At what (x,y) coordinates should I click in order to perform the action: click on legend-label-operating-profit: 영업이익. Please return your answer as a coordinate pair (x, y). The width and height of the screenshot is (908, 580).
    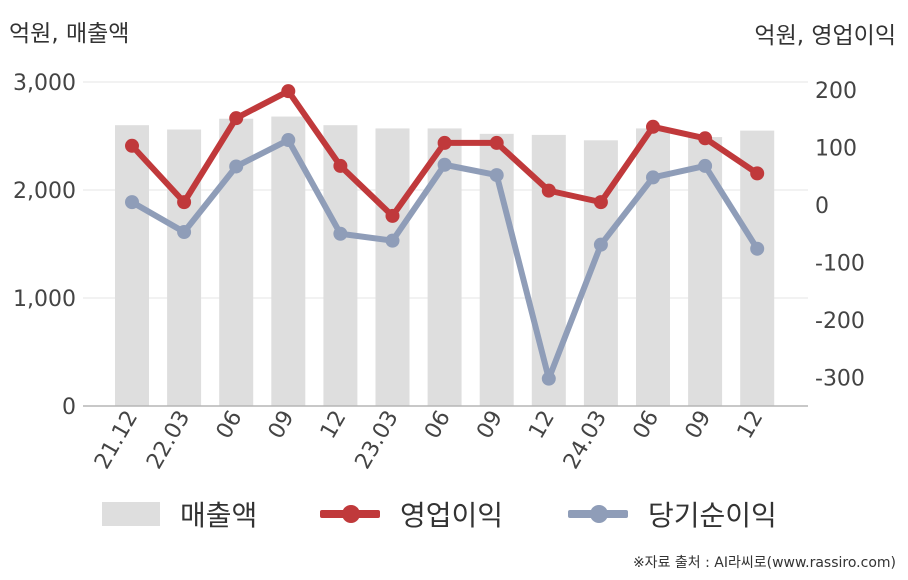
    Looking at the image, I should click on (452, 515).